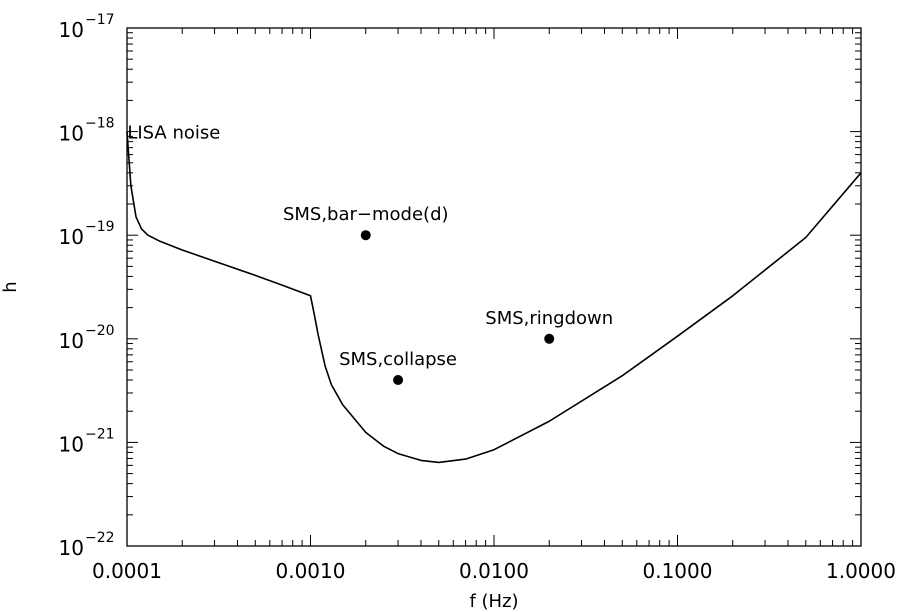  What do you see at coordinates (100, 434) in the screenshot?
I see `y-tick-exponent: −21` at bounding box center [100, 434].